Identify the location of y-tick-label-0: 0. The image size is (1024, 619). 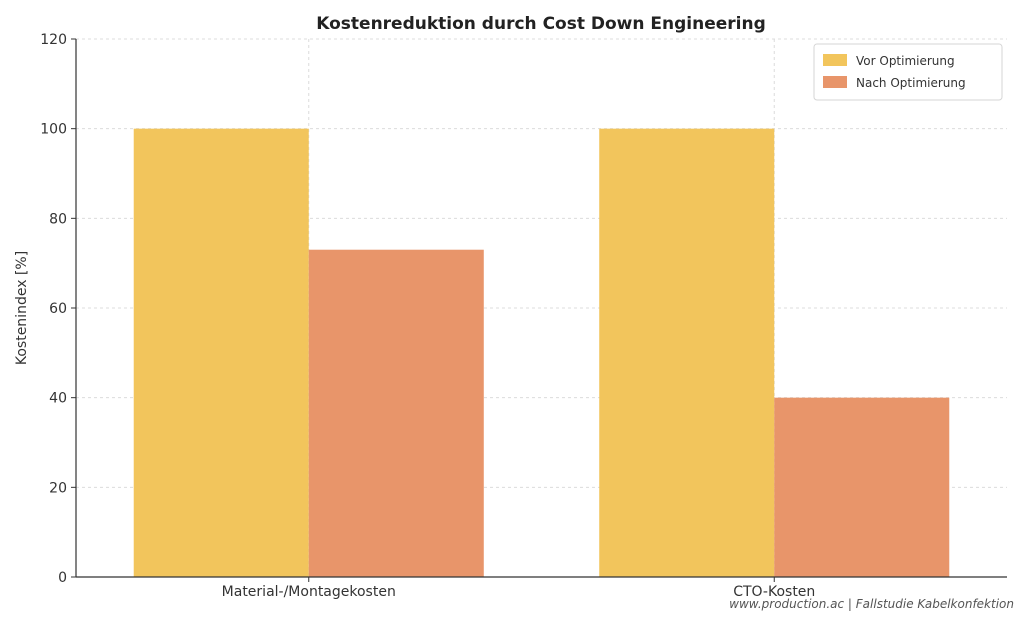
(62, 578).